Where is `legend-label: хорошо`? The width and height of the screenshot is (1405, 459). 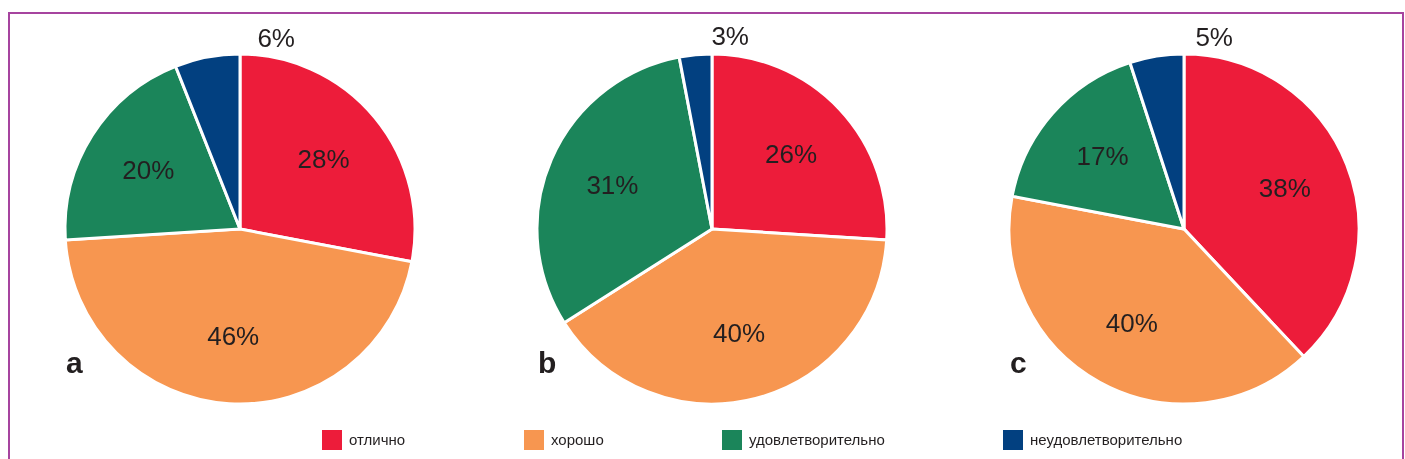
legend-label: хорошо is located at coordinates (577, 439).